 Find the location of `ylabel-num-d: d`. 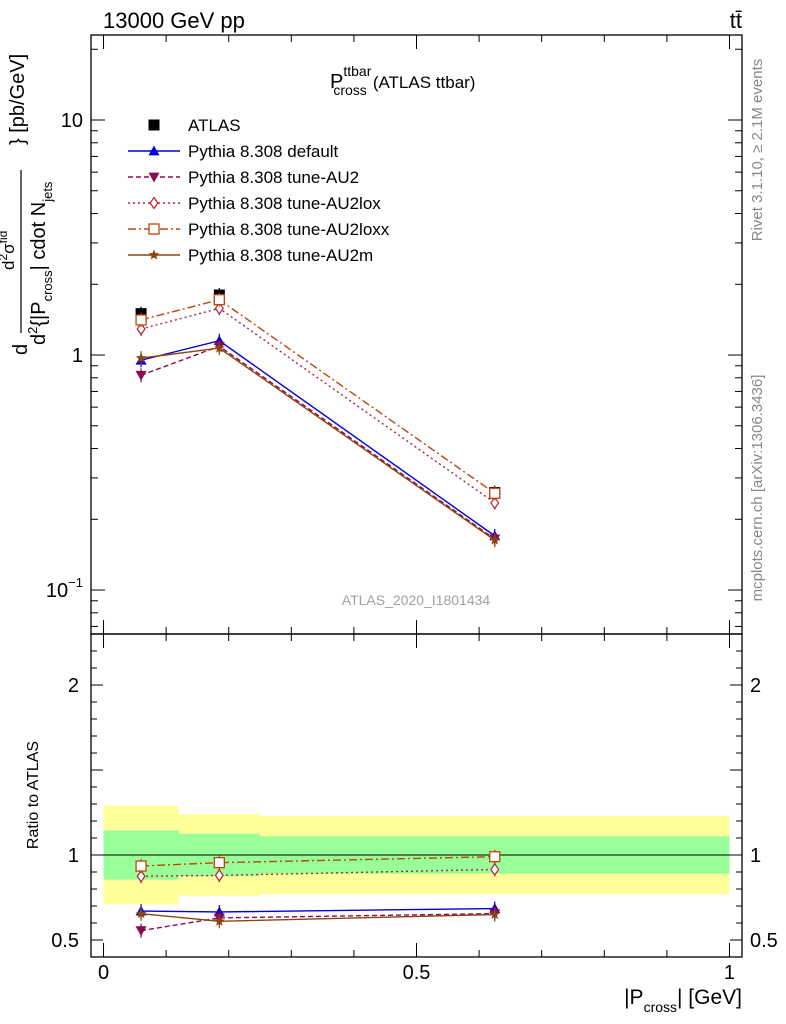

ylabel-num-d: d is located at coordinates (21, 349).